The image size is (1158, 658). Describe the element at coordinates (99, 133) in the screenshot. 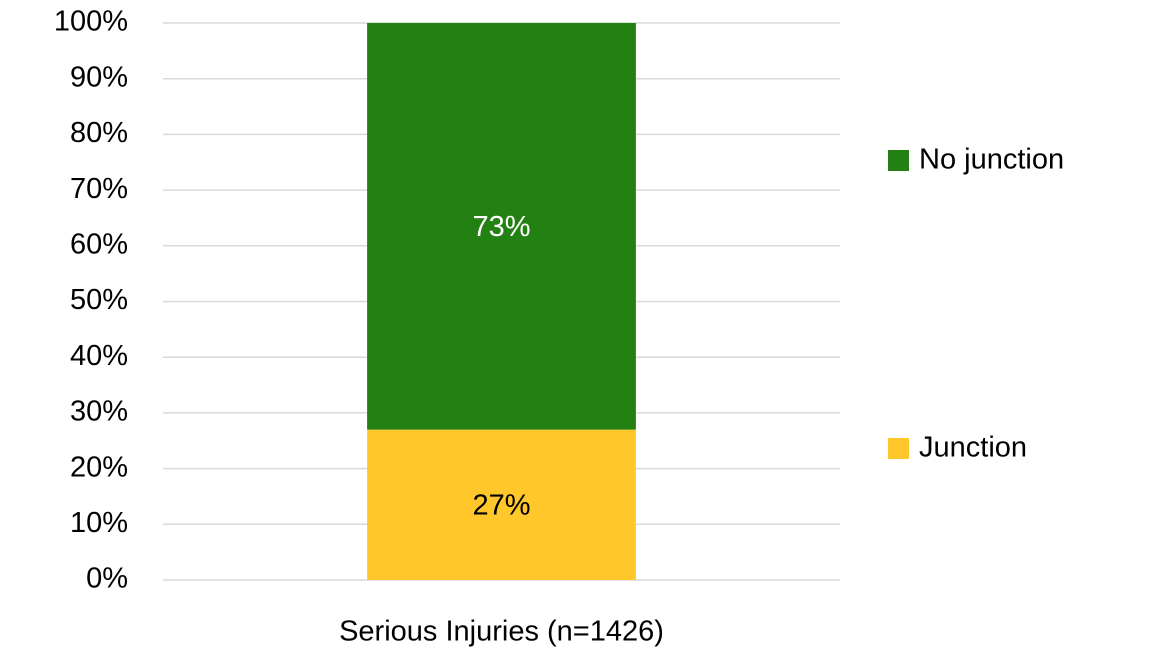

I see `y-tick-label: 80%` at that location.